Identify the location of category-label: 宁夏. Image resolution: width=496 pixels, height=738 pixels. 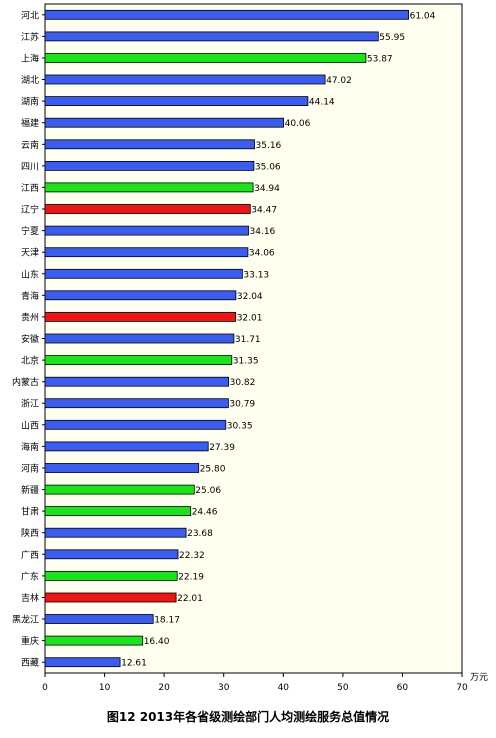
(30, 231).